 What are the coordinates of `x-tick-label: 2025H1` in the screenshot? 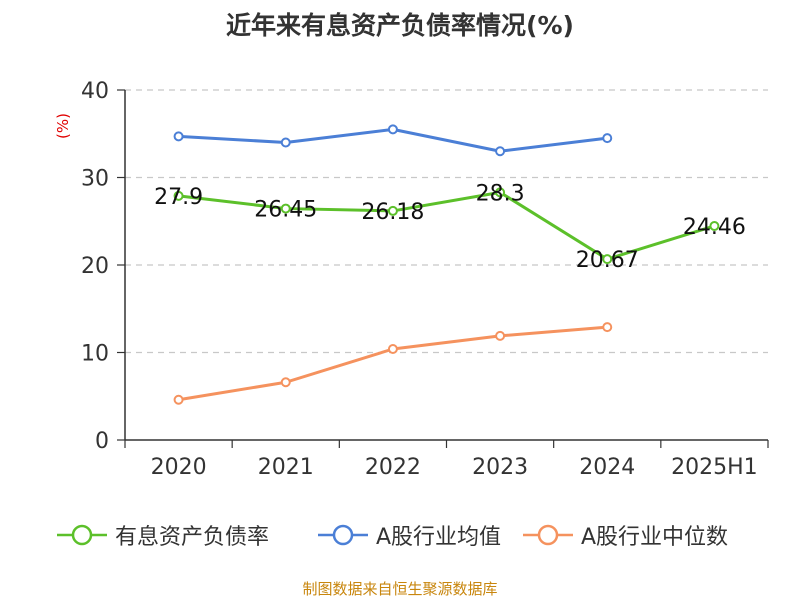 It's located at (714, 467).